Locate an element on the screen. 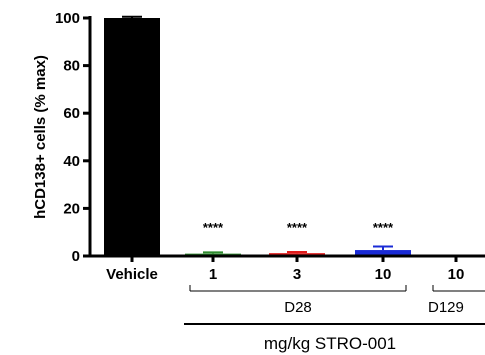 The width and height of the screenshot is (485, 355). x-tick-label: Vehicle is located at coordinates (132, 274).